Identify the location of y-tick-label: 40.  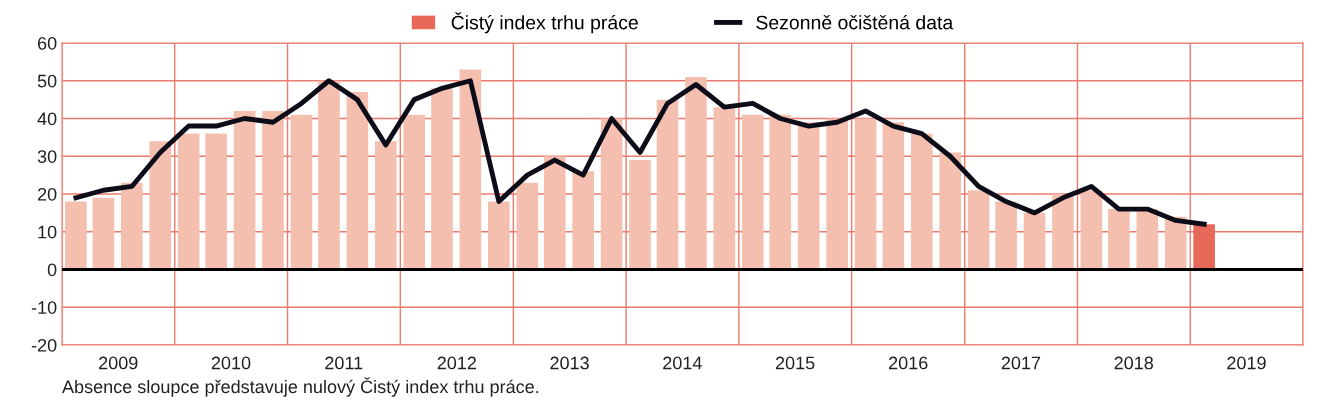
(47, 119).